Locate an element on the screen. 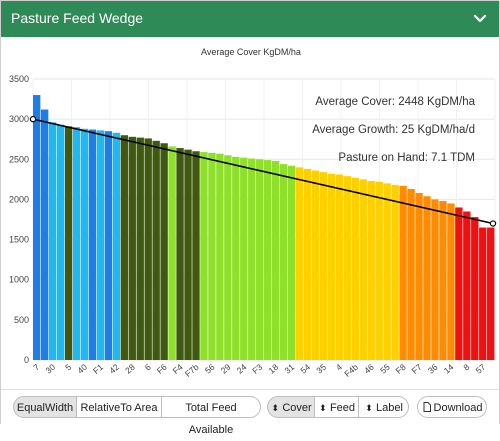  pasture-on-hand-annotation: Pasture on Hand: 7.1 TDM is located at coordinates (406, 158).